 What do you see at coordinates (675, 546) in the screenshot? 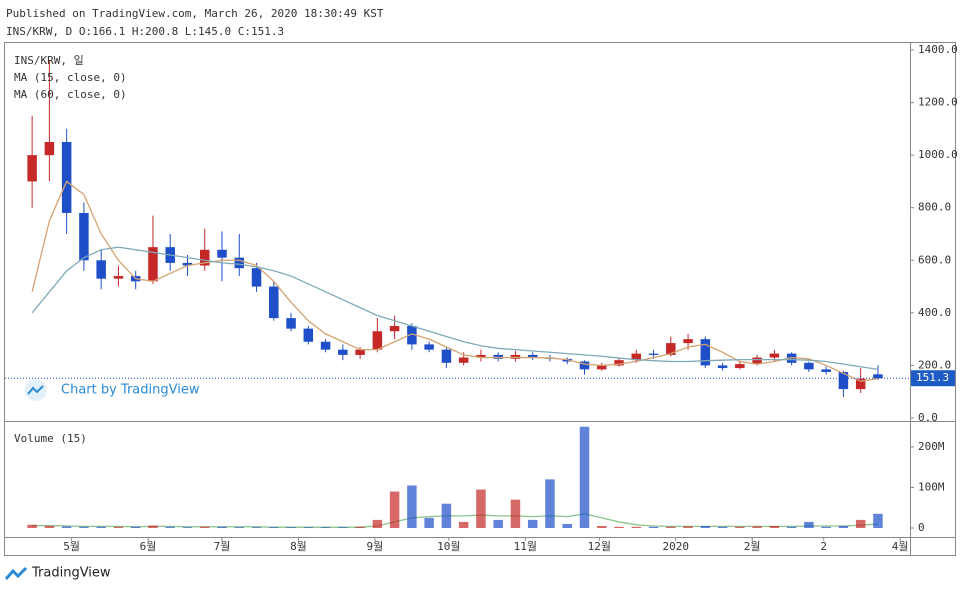
I see `x-tick-label: 2020` at bounding box center [675, 546].